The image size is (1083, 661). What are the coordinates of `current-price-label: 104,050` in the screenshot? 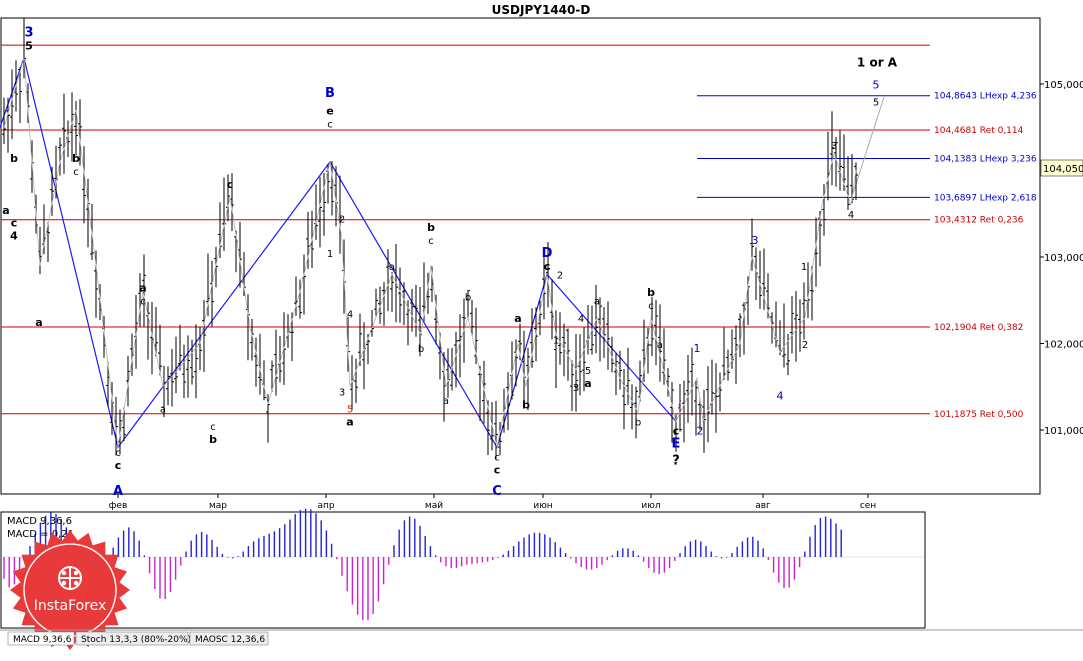 It's located at (1063, 169).